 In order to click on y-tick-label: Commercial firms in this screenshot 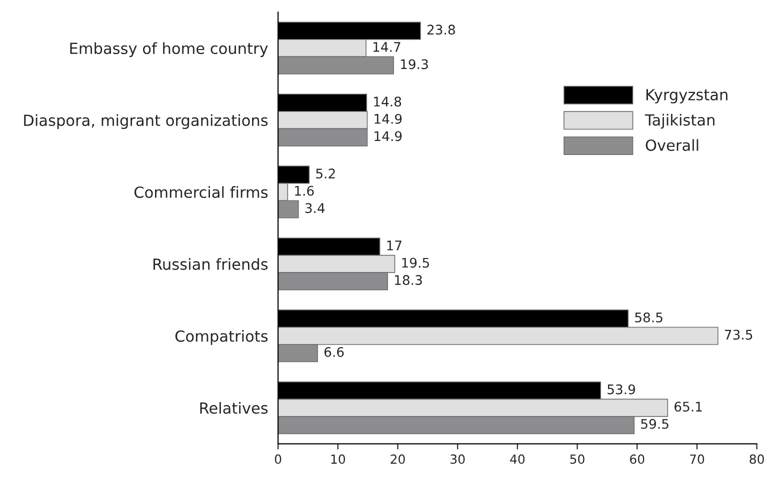, I will do `click(201, 192)`.